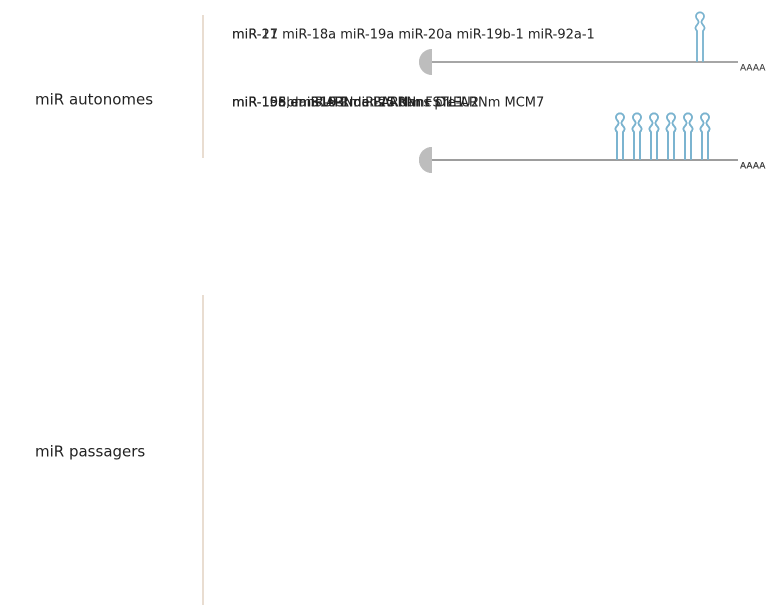 This screenshot has height=608, width=766. Describe the element at coordinates (313, 103) in the screenshot. I see `item-label: miR-155 dans ARNnc BIC` at that location.